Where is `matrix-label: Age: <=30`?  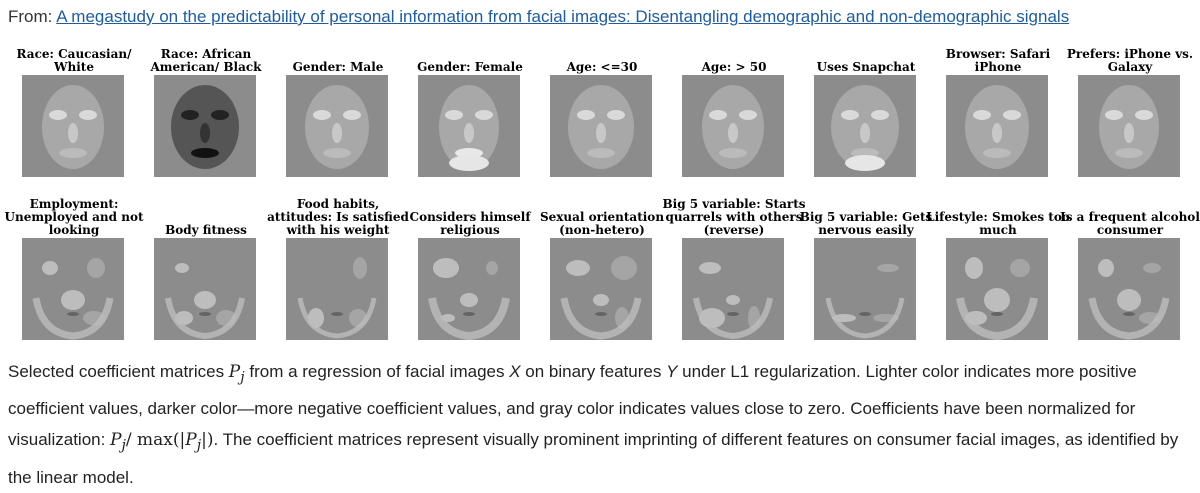
matrix-label: Age: <=30 is located at coordinates (602, 67).